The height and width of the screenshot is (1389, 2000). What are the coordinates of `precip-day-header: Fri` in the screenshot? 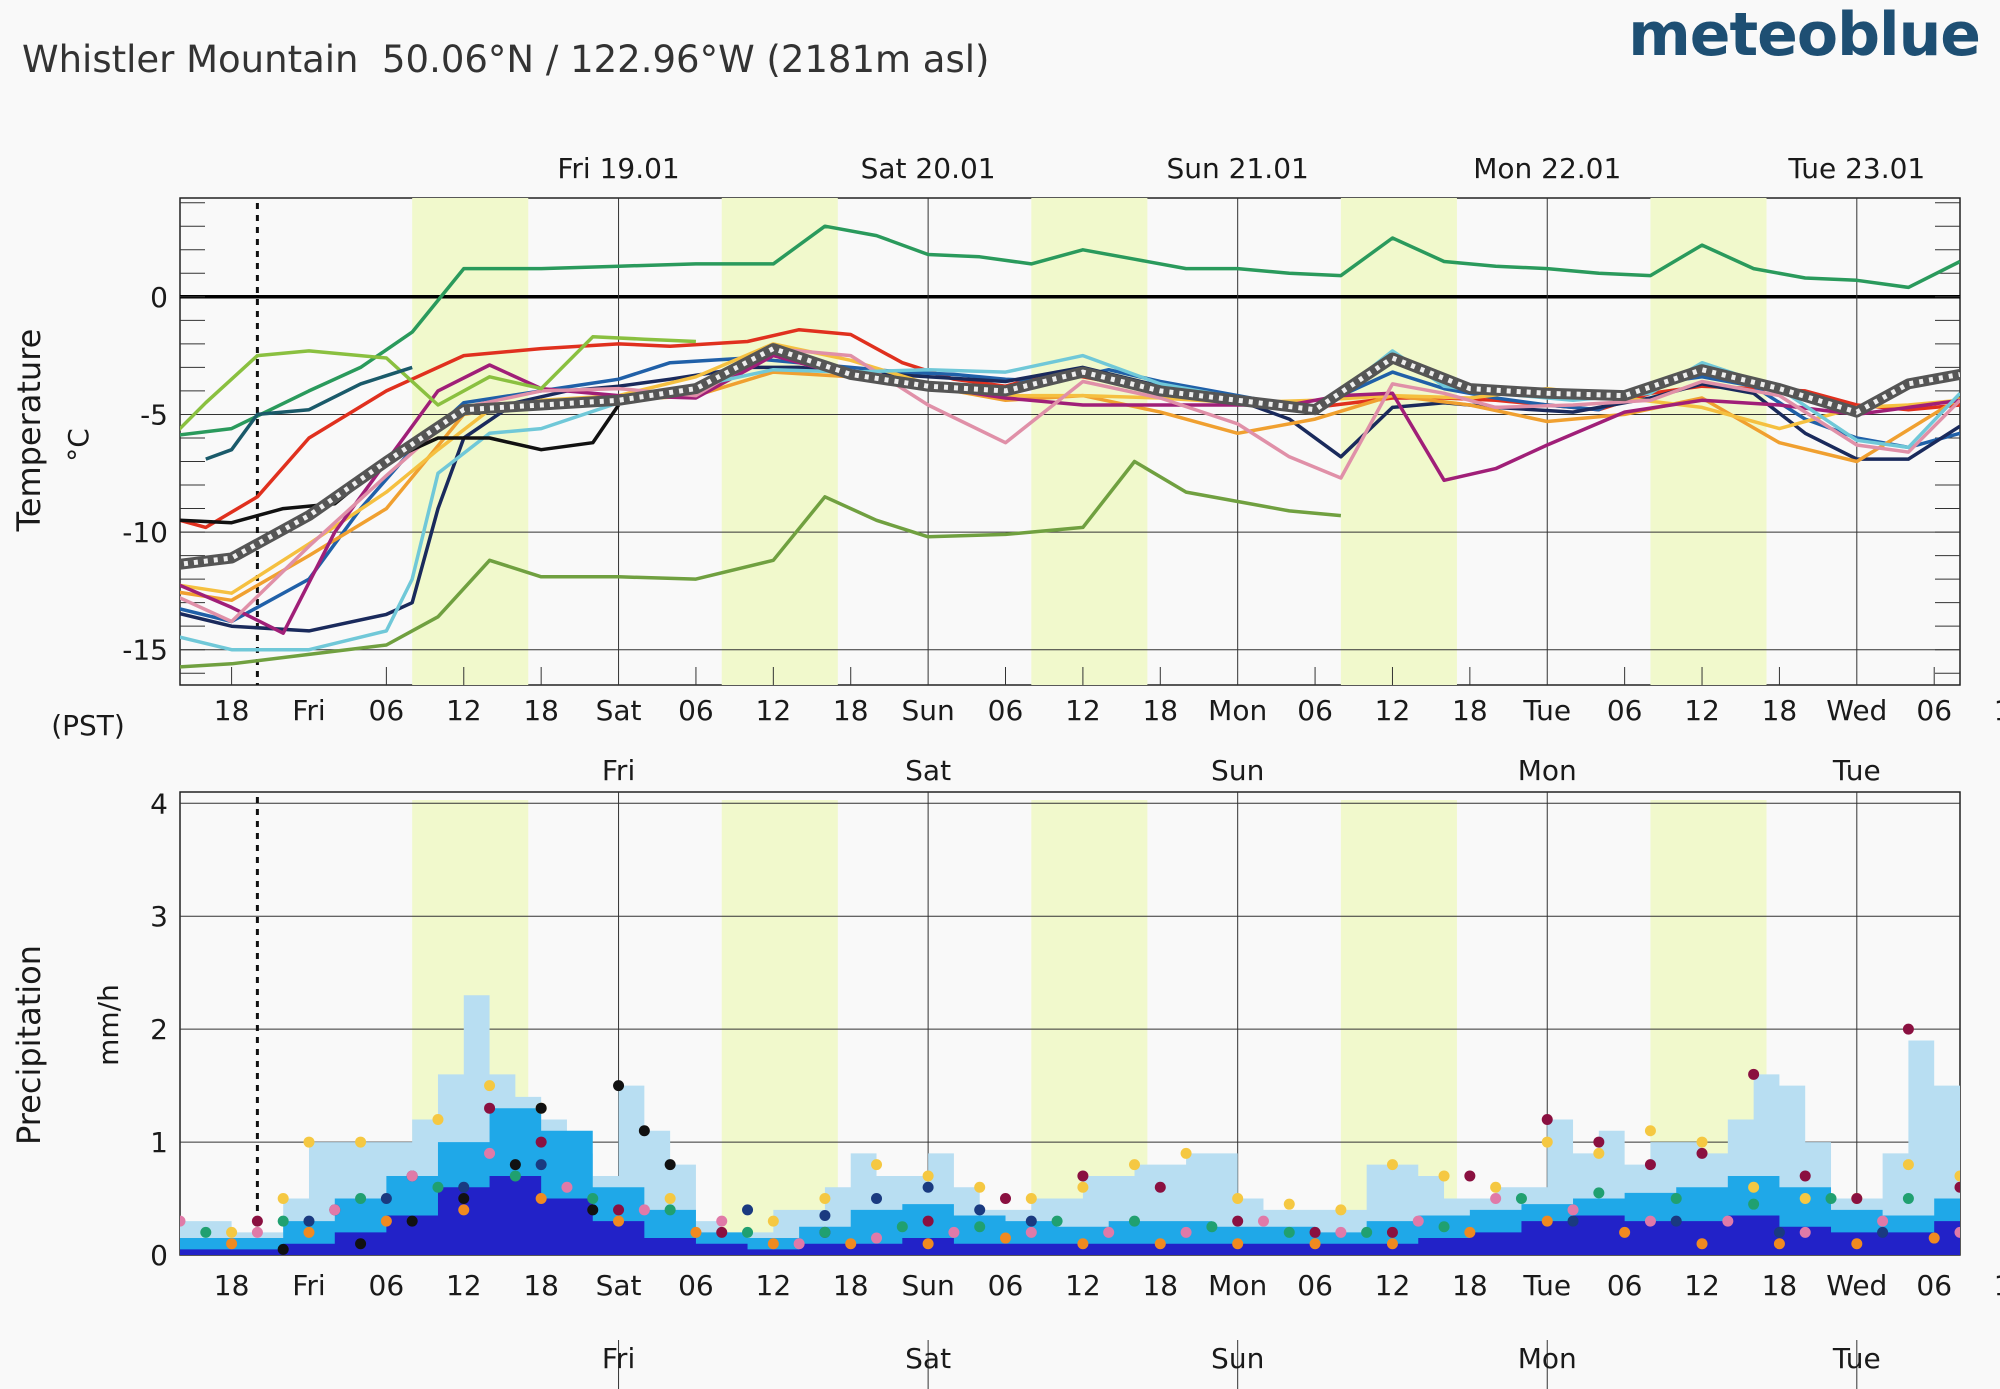 It's located at (618, 770).